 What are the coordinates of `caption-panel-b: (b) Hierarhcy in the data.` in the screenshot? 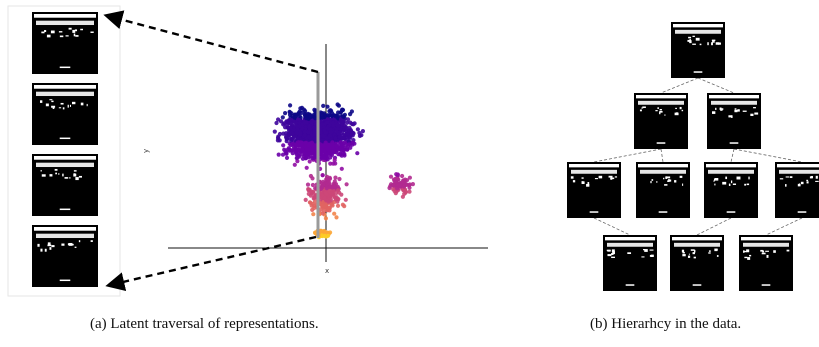 It's located at (666, 324).